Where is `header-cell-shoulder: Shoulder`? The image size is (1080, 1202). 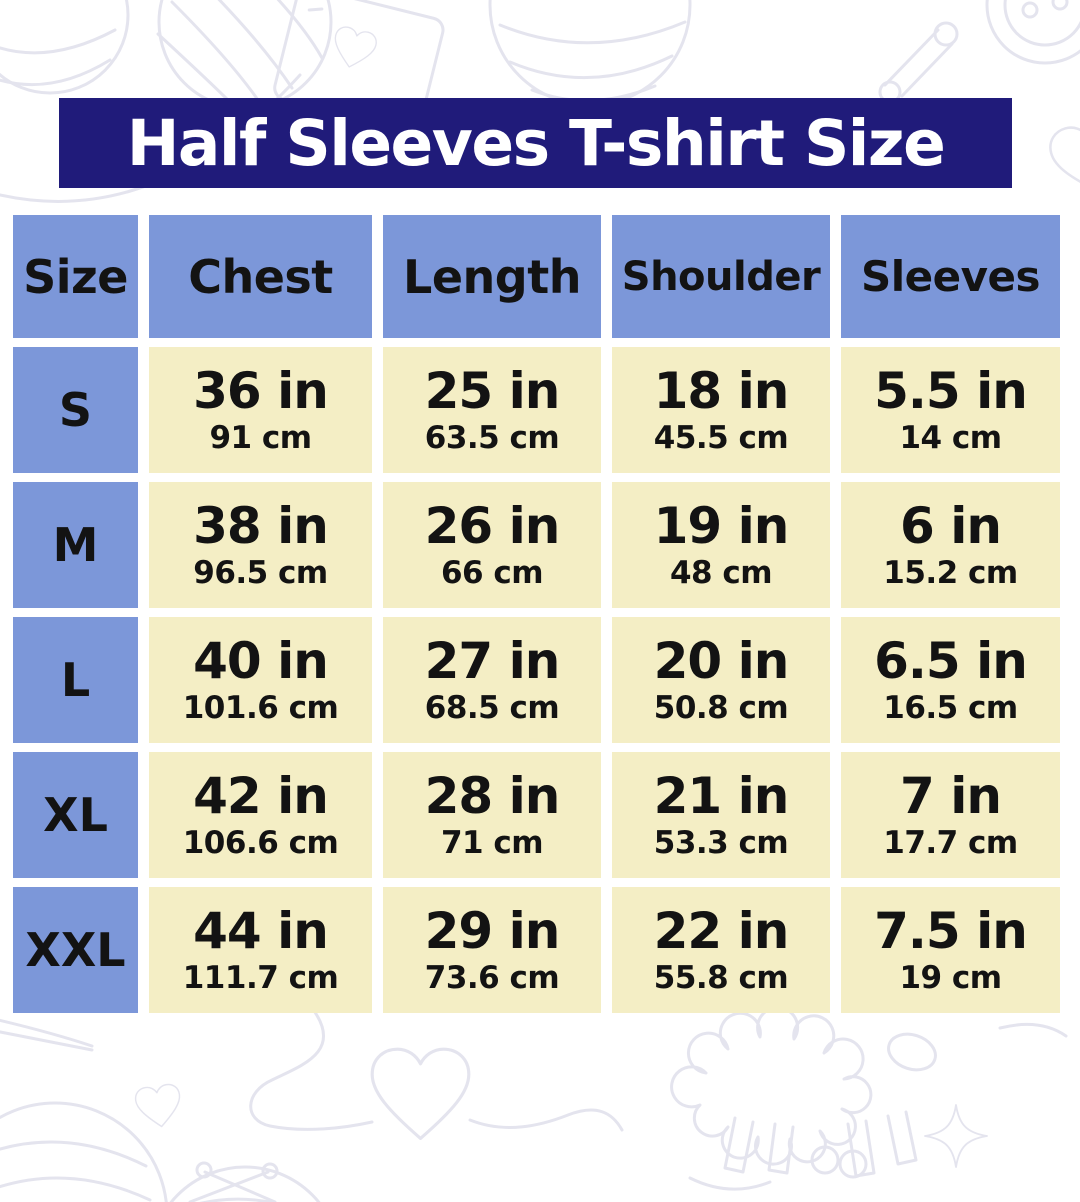 header-cell-shoulder: Shoulder is located at coordinates (721, 276).